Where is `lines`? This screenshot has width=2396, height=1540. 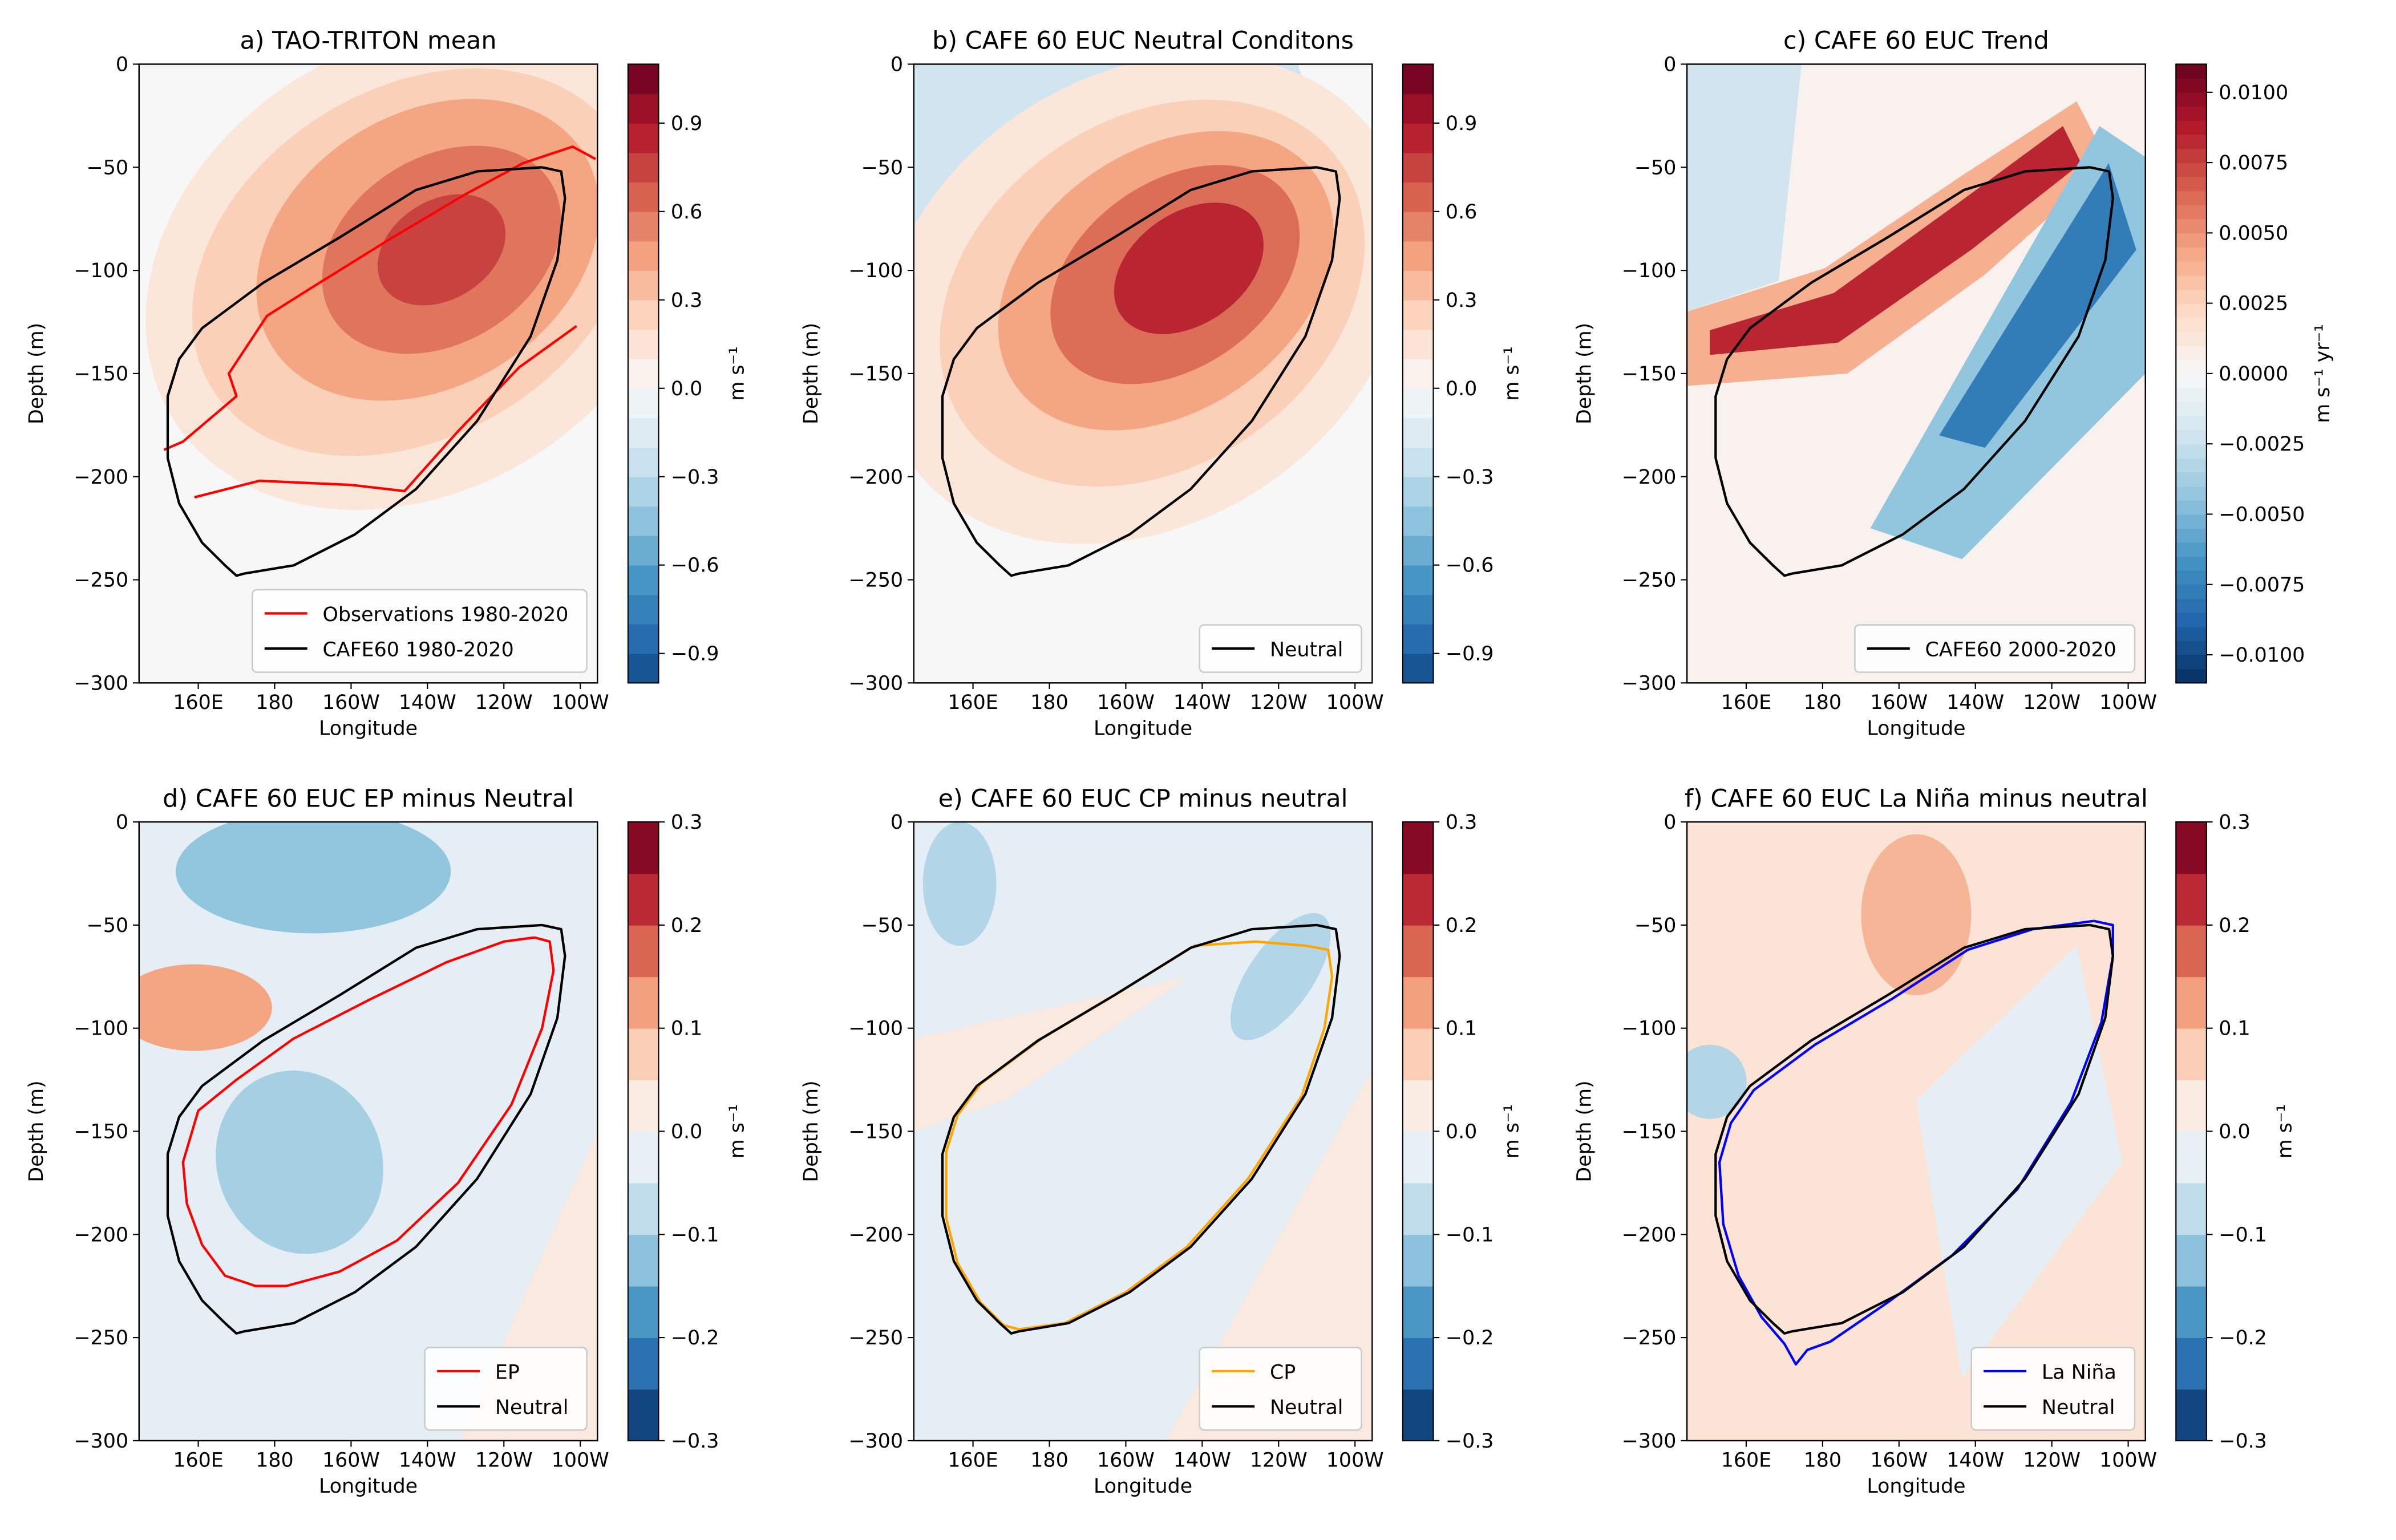 lines is located at coordinates (1141, 372).